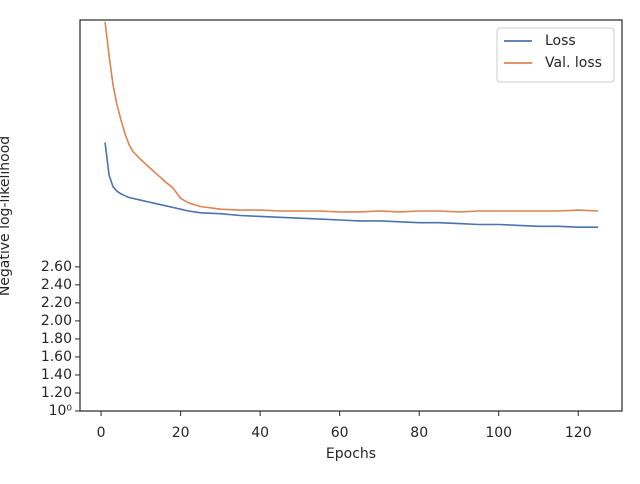 This screenshot has width=640, height=484. I want to click on y-tick-label: 2.00, so click(56, 321).